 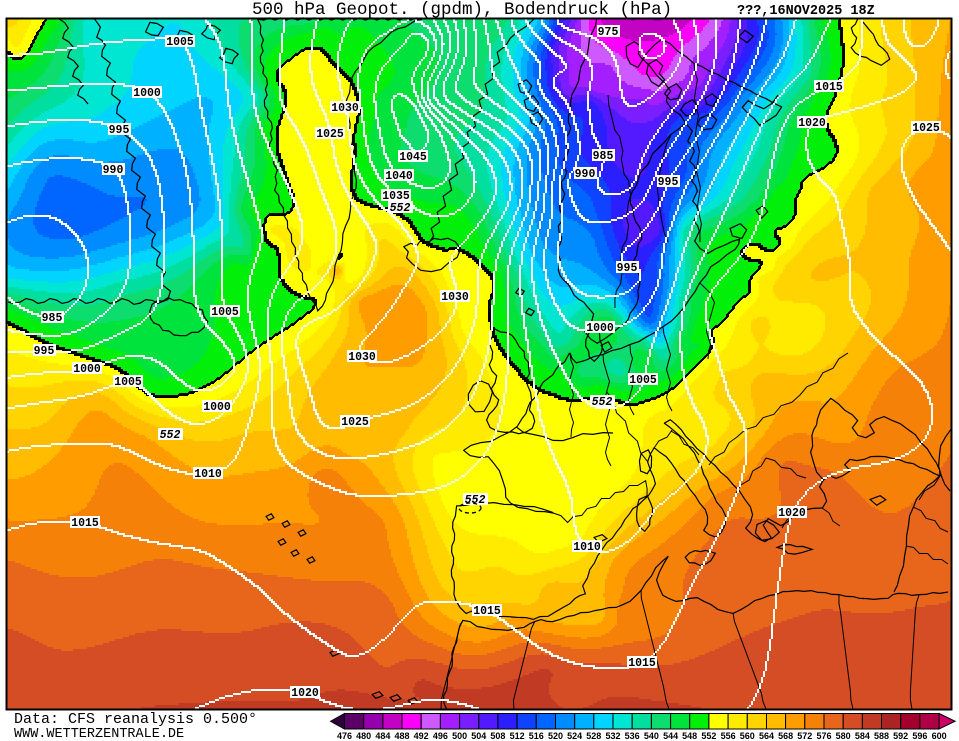 I want to click on svg-text: 1040, so click(x=399, y=176).